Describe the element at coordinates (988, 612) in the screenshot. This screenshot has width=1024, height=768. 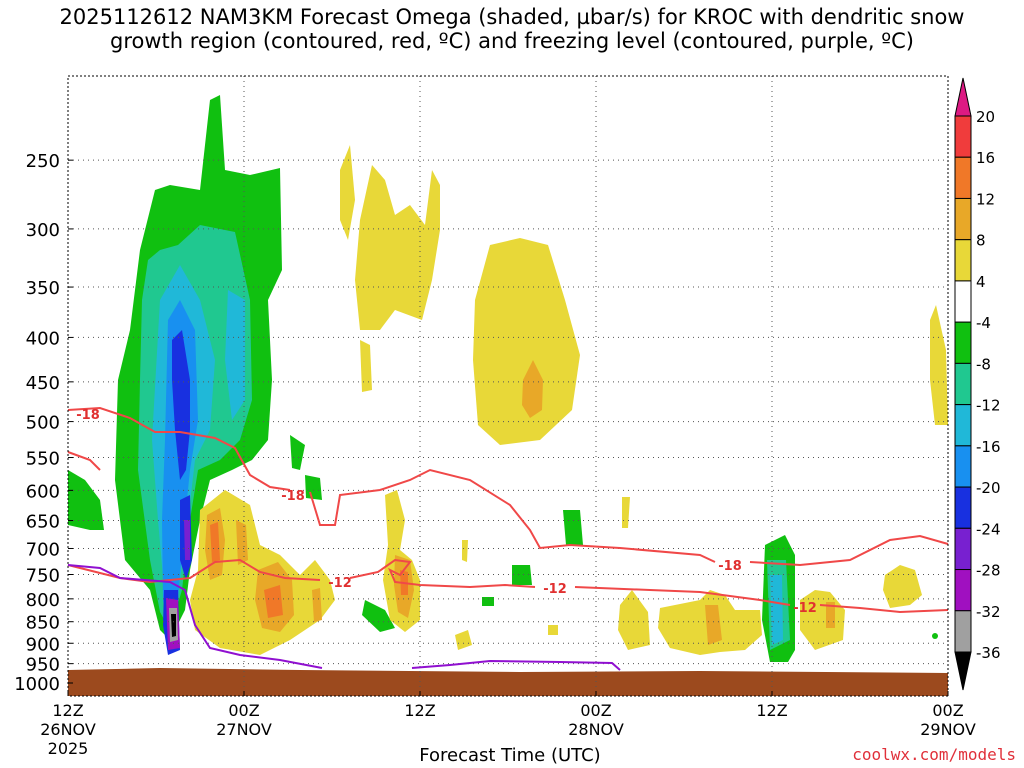
I see `colorbar-label: -32` at that location.